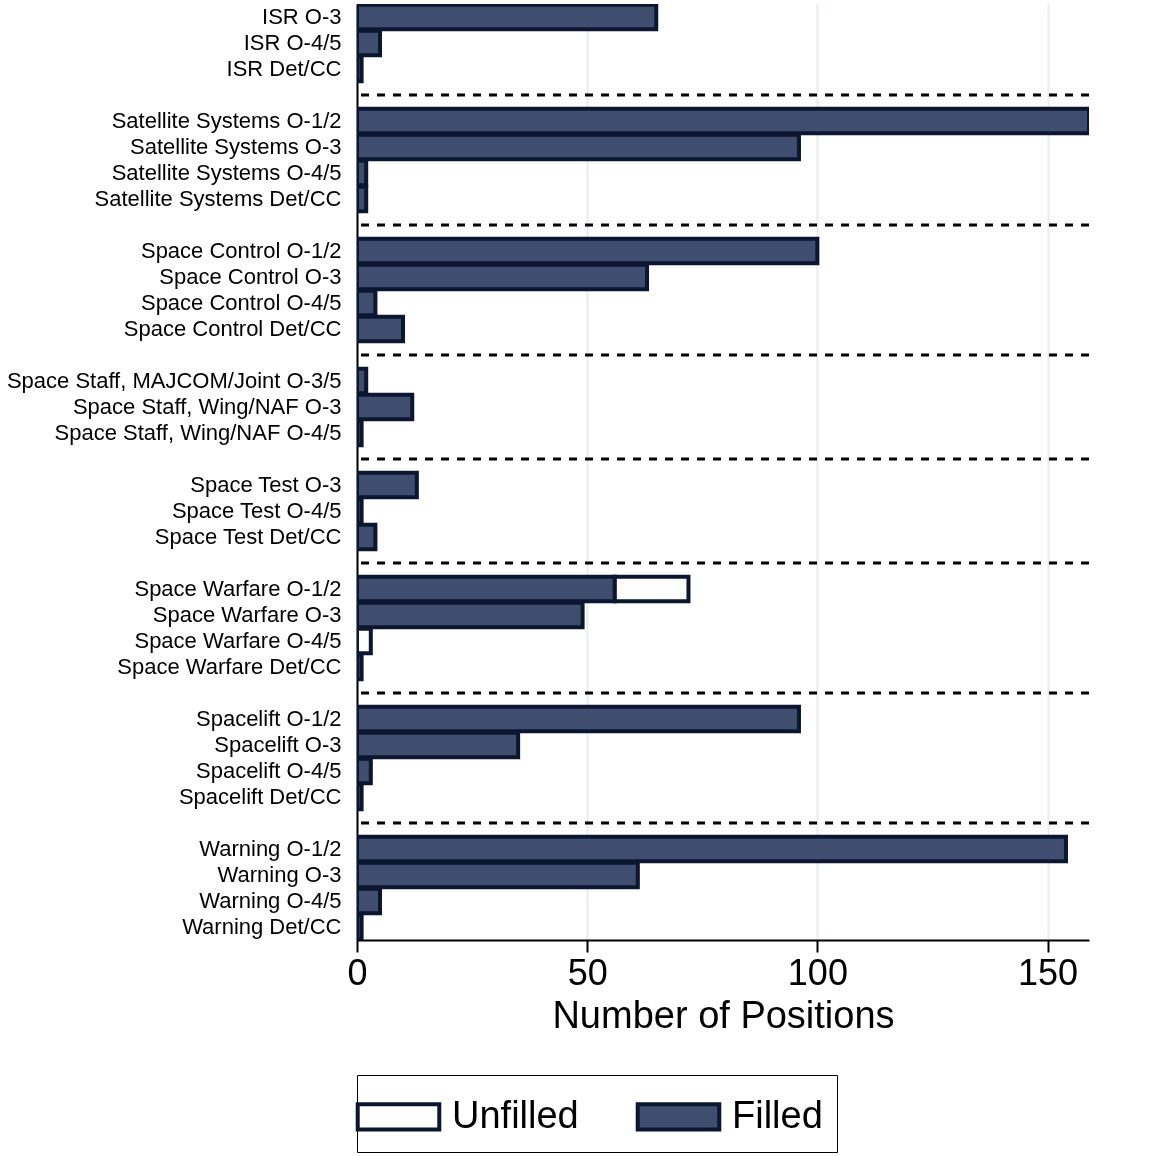 Image resolution: width=1164 pixels, height=1156 pixels. What do you see at coordinates (279, 874) in the screenshot?
I see `y-tick-label: Warning O-3` at bounding box center [279, 874].